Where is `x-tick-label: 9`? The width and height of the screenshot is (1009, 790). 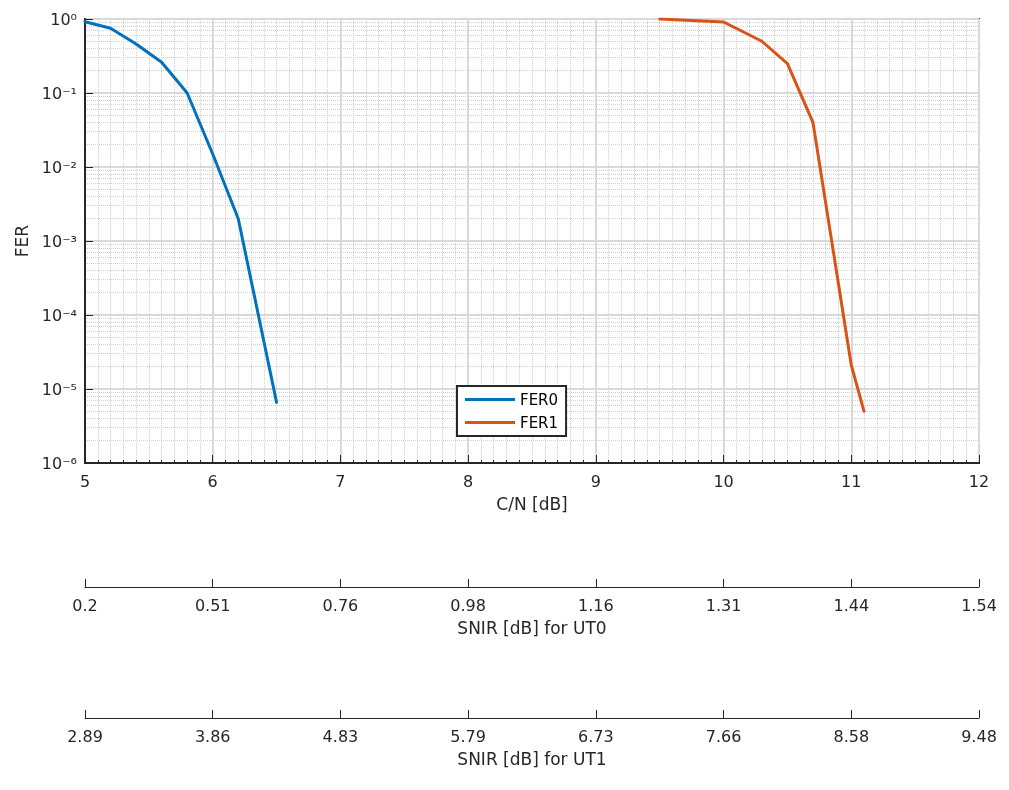
x-tick-label: 9 is located at coordinates (595, 481).